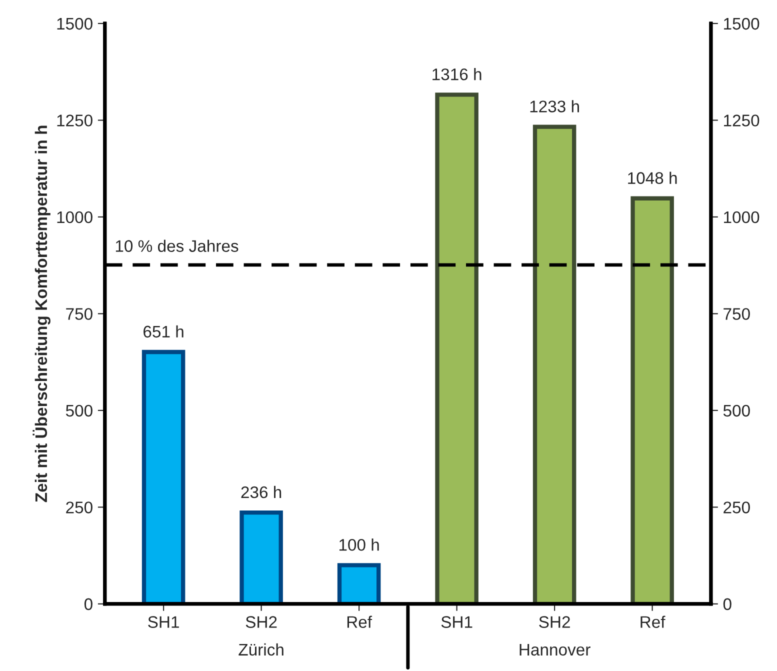 The width and height of the screenshot is (777, 671). What do you see at coordinates (742, 24) in the screenshot?
I see `y2-tick-label: 1500` at bounding box center [742, 24].